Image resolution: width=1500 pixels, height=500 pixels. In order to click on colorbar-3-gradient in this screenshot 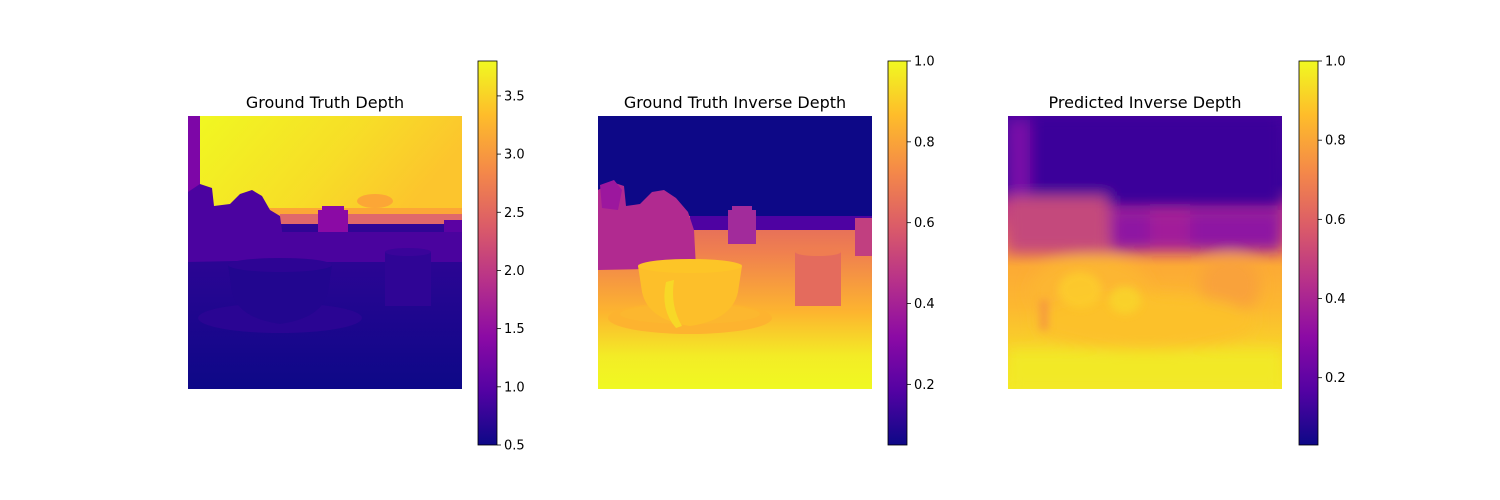, I will do `click(1308, 253)`.